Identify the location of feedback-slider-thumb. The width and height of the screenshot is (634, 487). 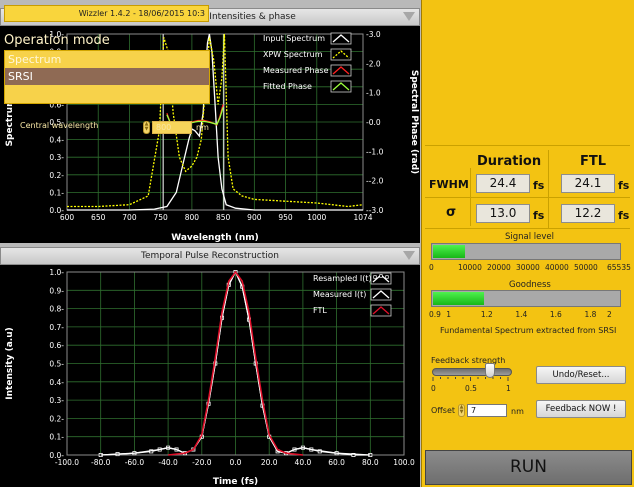
(490, 370).